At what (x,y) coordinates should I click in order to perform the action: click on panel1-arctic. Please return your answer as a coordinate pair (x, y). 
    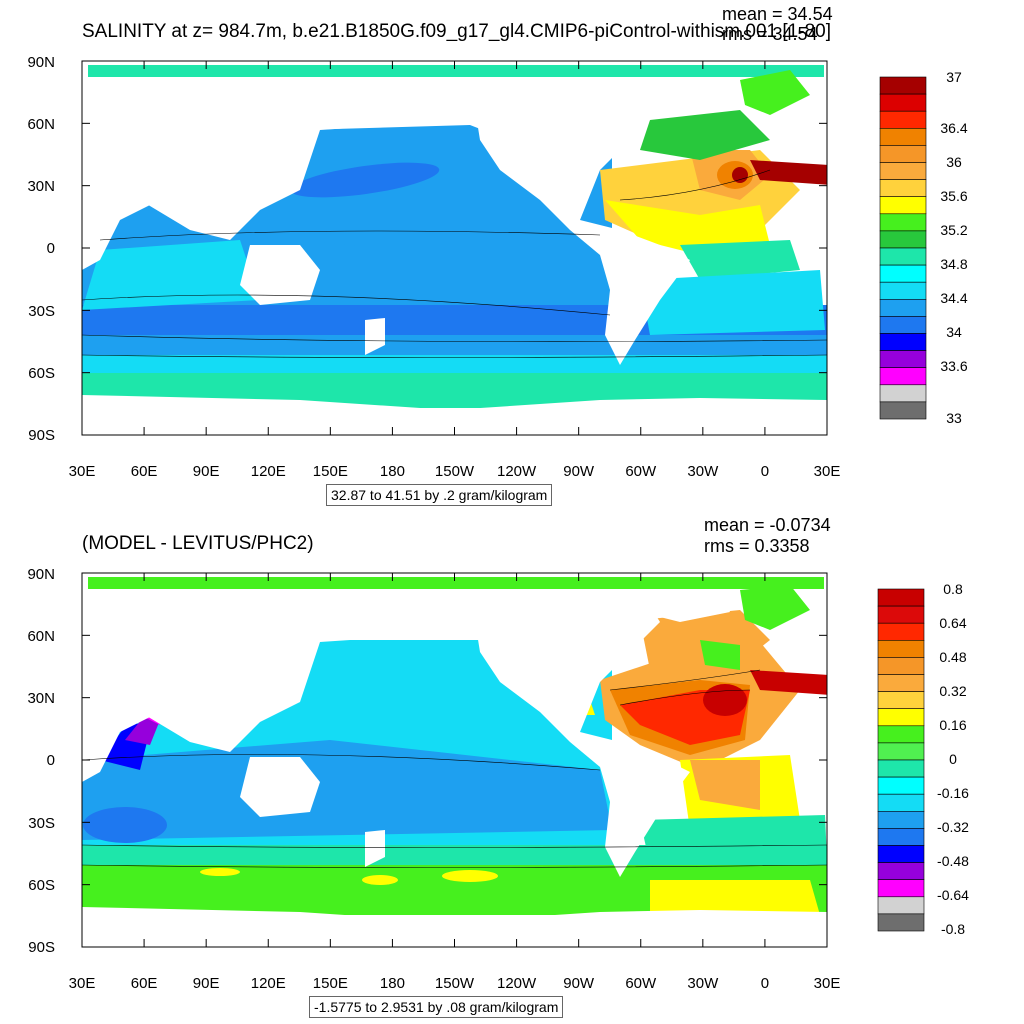
    Looking at the image, I should click on (456, 71).